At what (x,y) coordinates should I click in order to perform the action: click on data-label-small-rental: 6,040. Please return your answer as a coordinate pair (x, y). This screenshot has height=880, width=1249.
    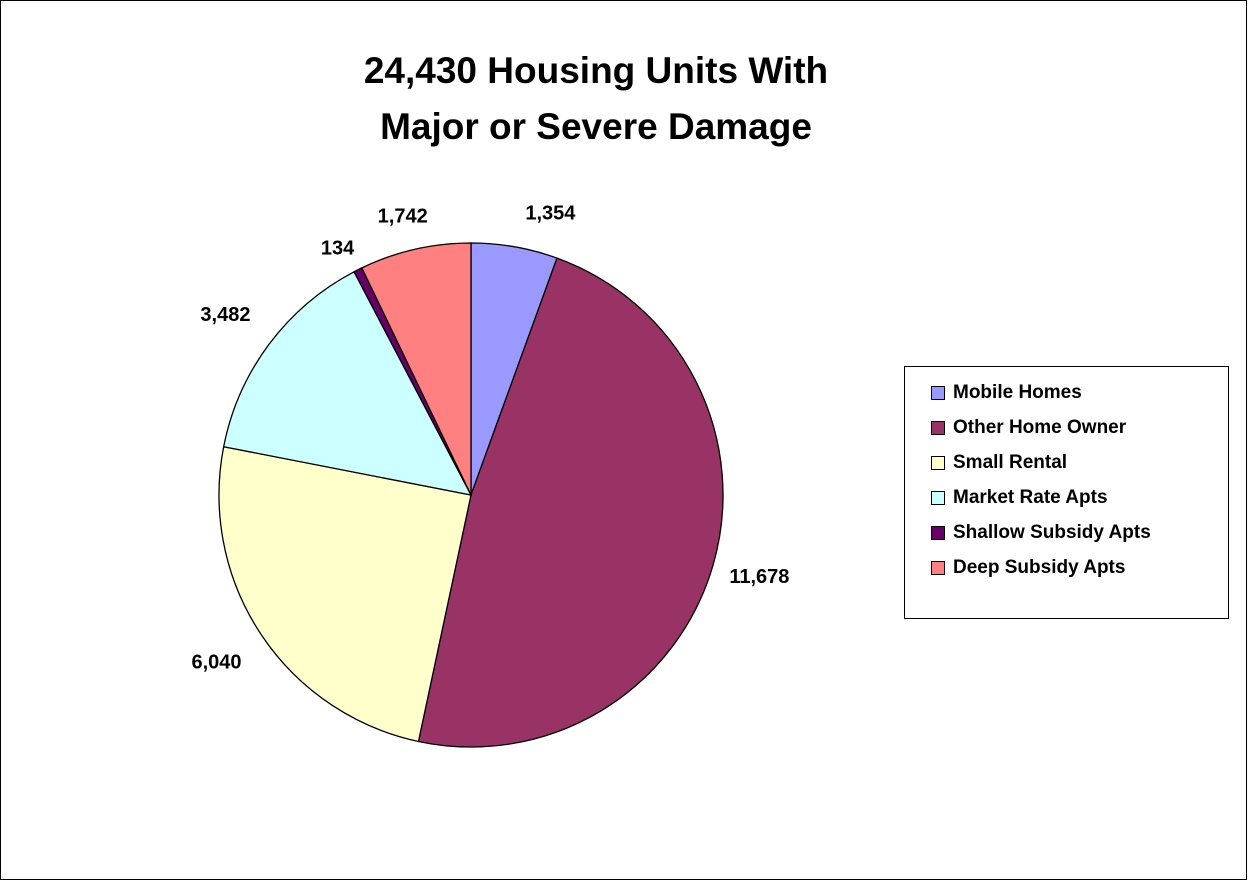
    Looking at the image, I should click on (217, 662).